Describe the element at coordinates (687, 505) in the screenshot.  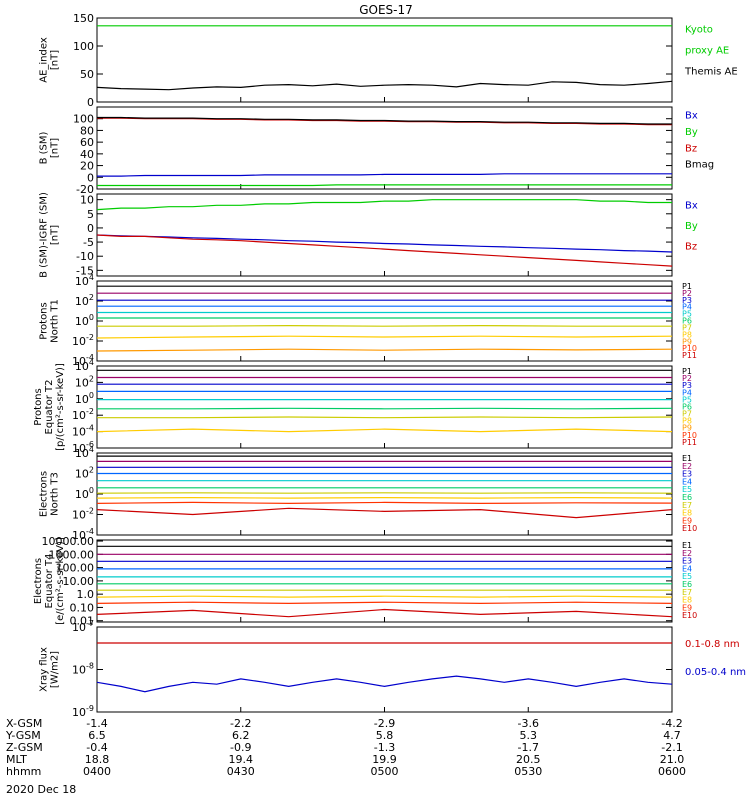
I see `legend-entry: E7` at that location.